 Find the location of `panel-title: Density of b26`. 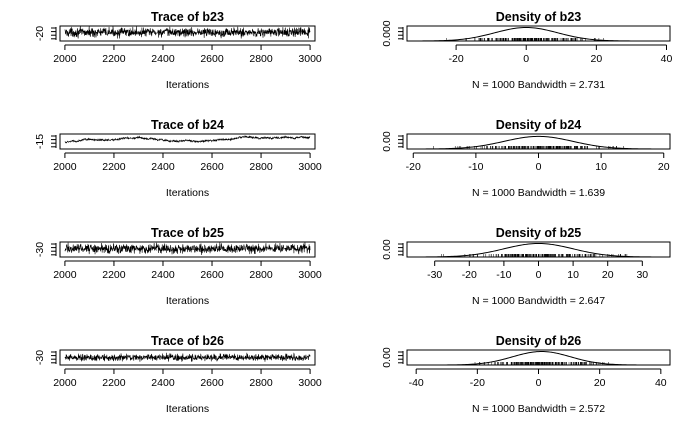

panel-title: Density of b26 is located at coordinates (538, 341).